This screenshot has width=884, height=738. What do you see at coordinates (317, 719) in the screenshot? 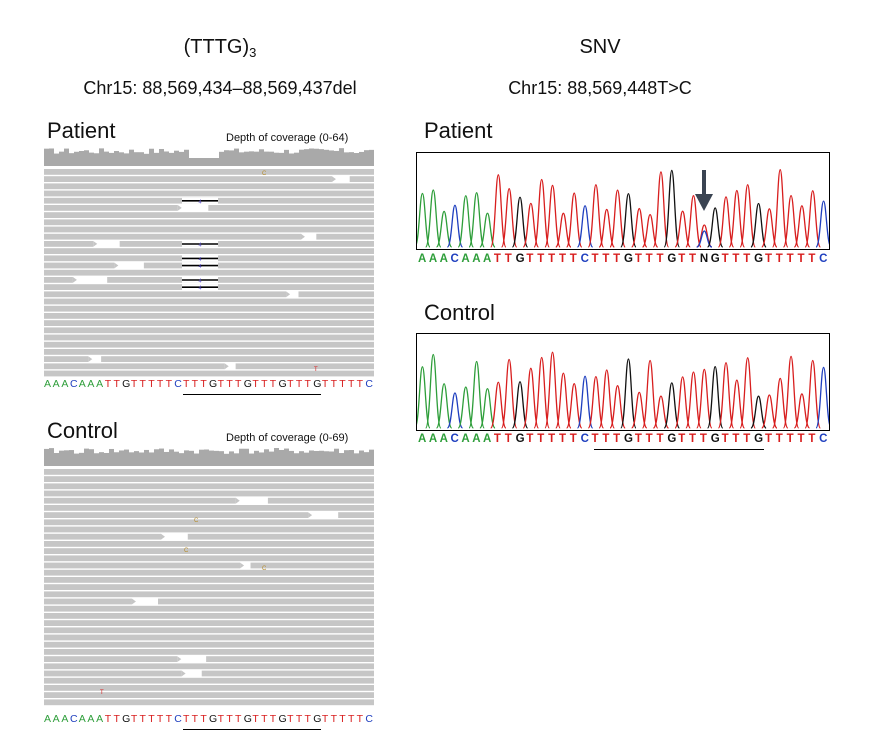
I see `control-igv-sequence-base: G` at bounding box center [317, 719].